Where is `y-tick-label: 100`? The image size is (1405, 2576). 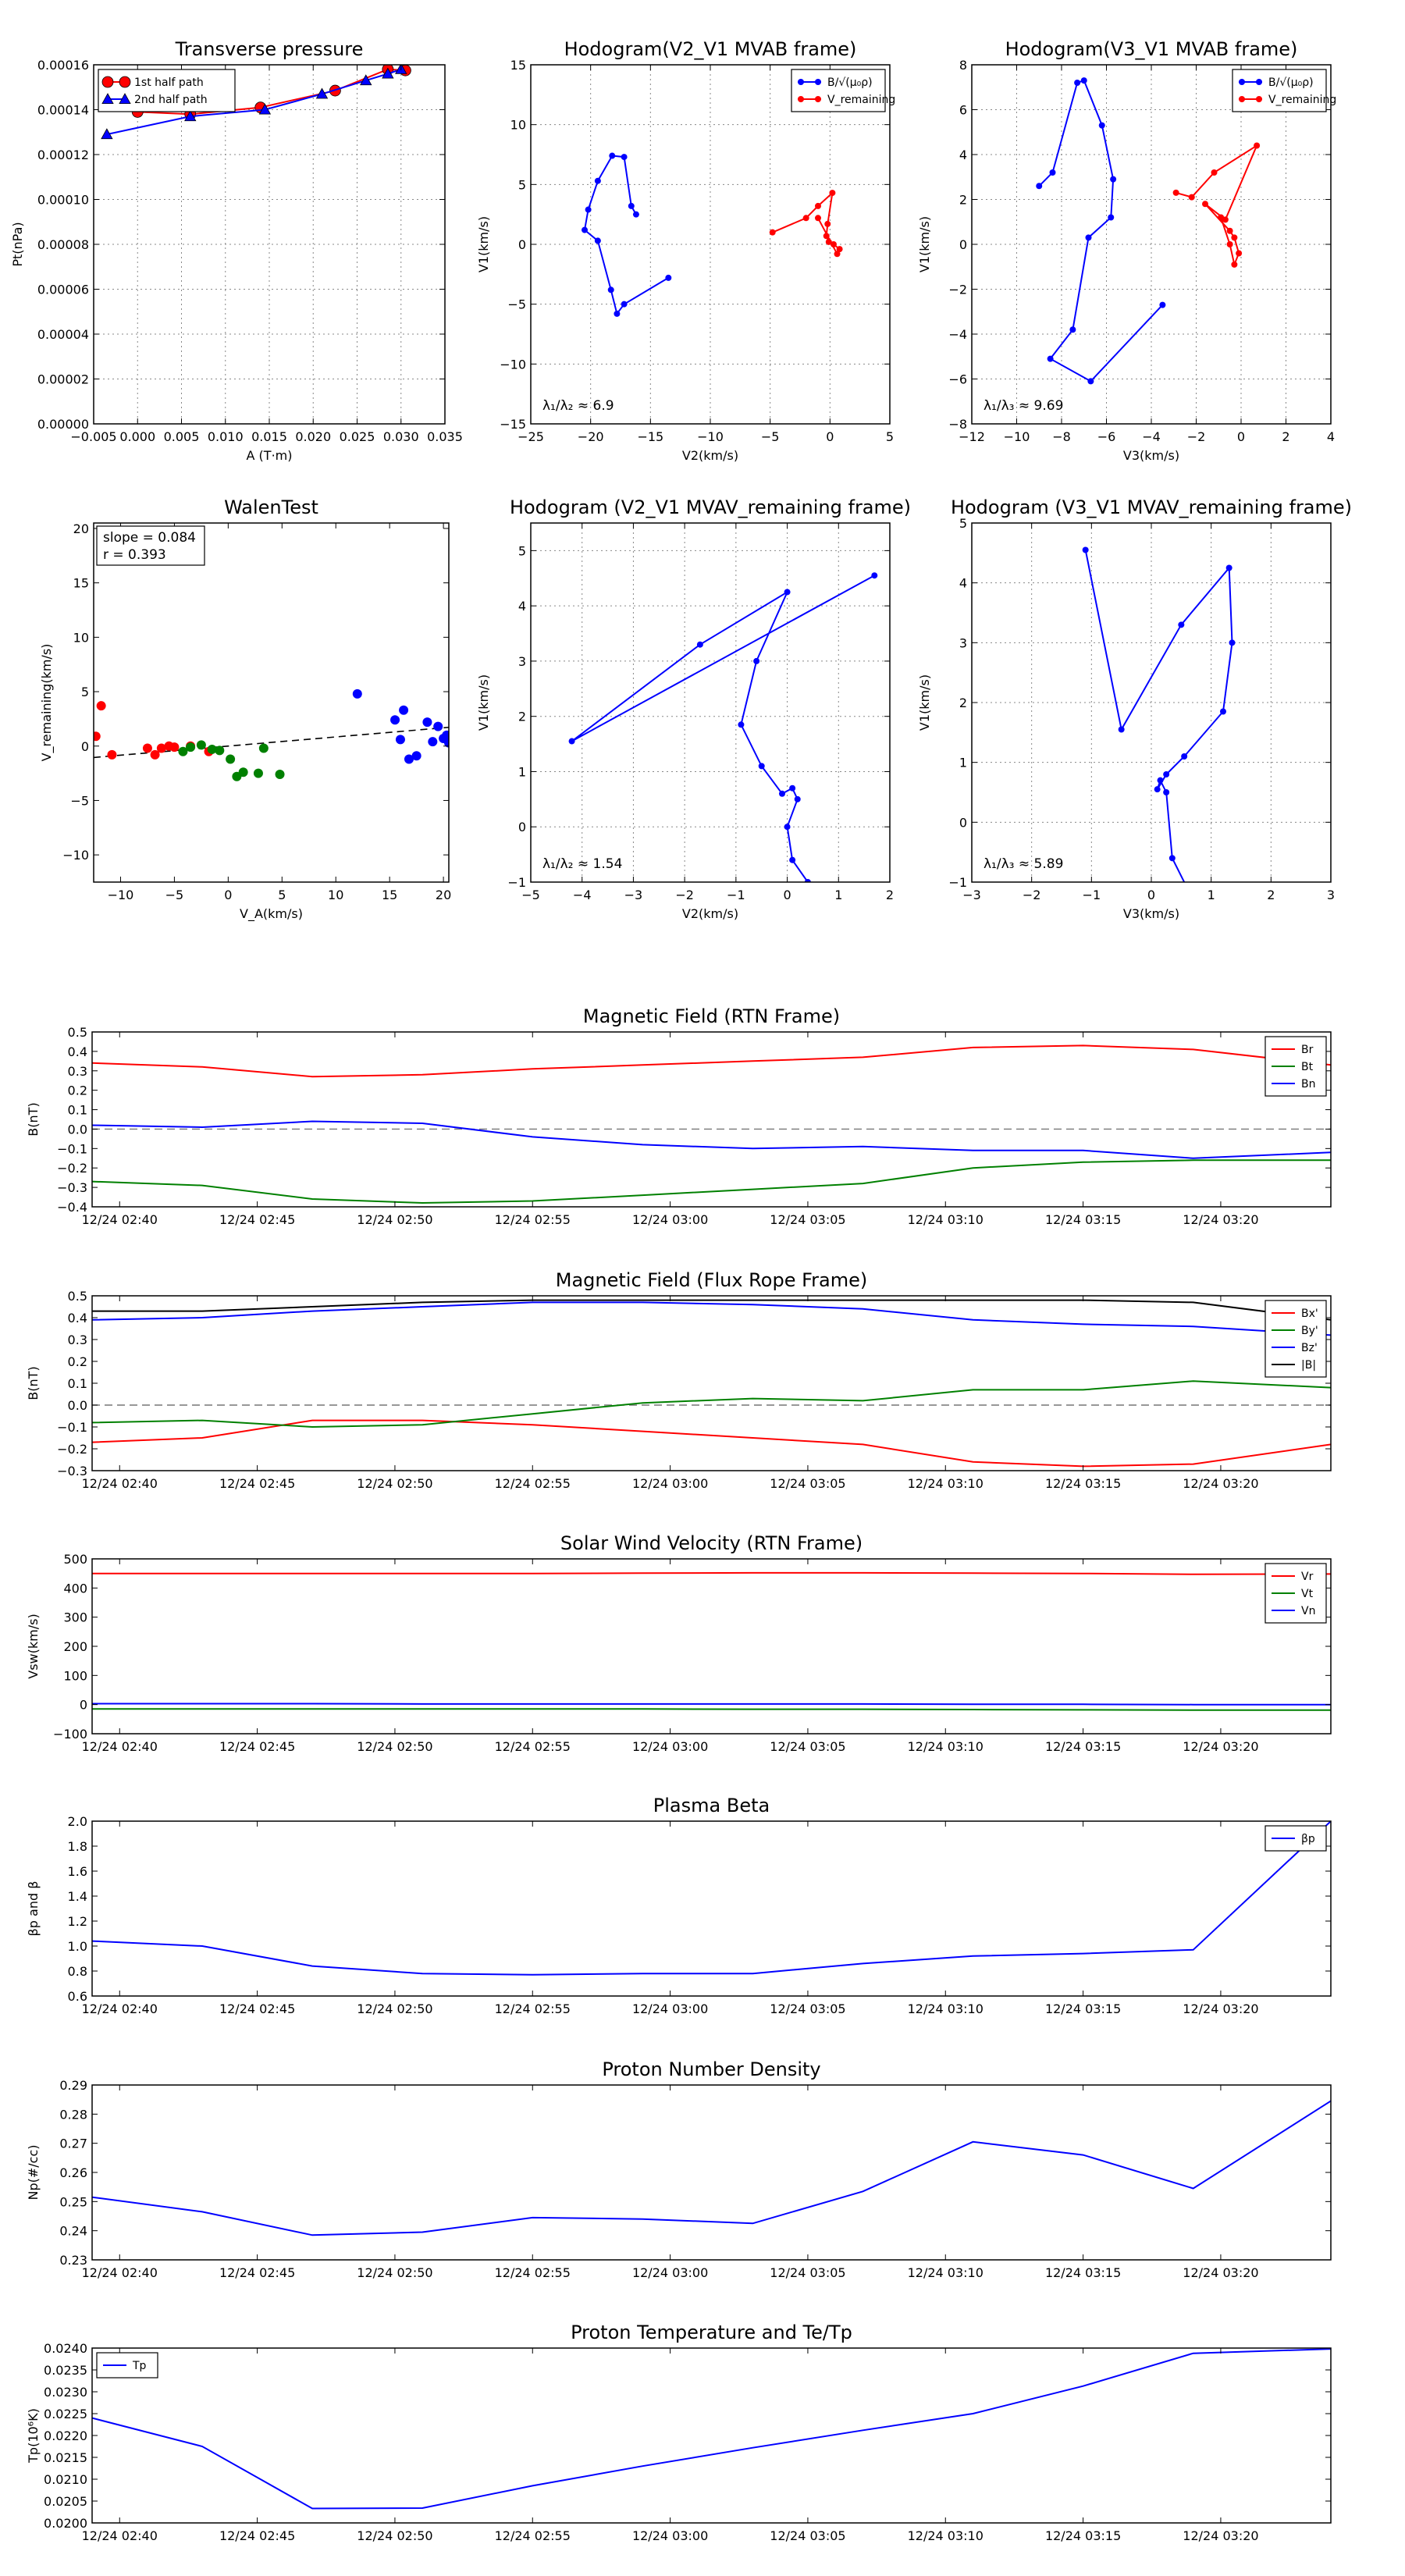 y-tick-label: 100 is located at coordinates (75, 1676).